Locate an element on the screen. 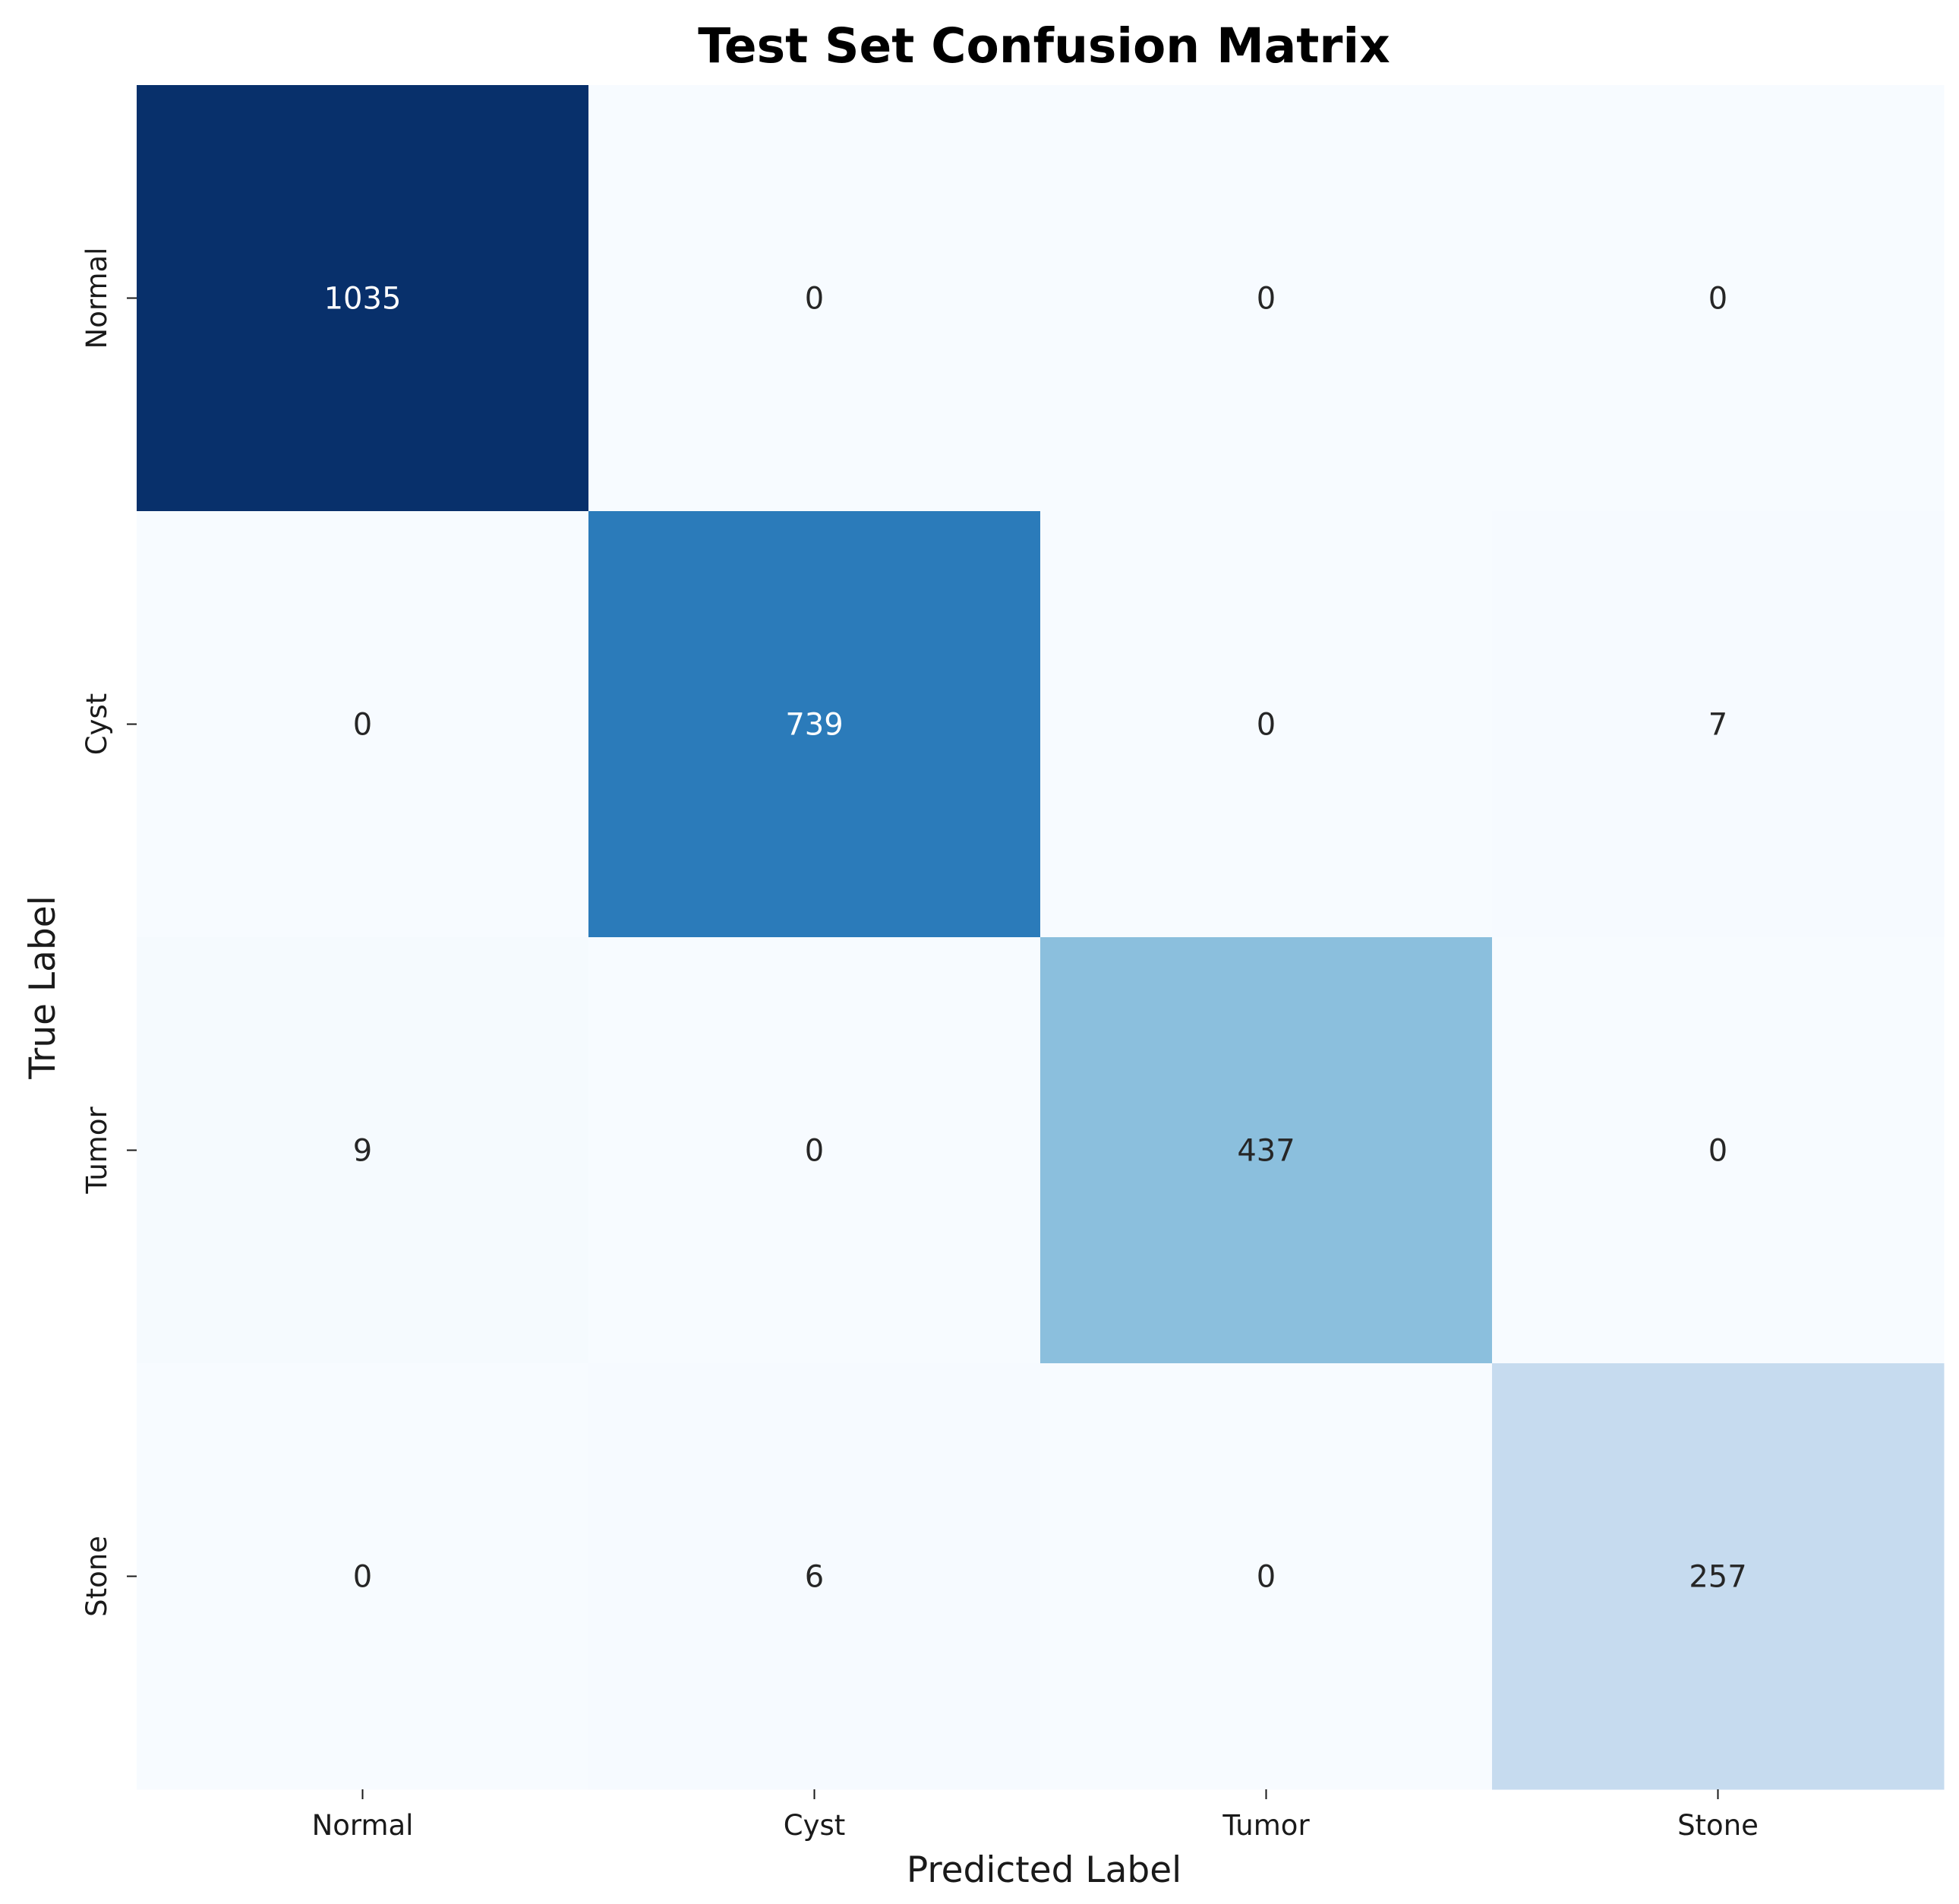 This screenshot has height=1904, width=1959. y-tick-label: Tumor is located at coordinates (96, 1151).